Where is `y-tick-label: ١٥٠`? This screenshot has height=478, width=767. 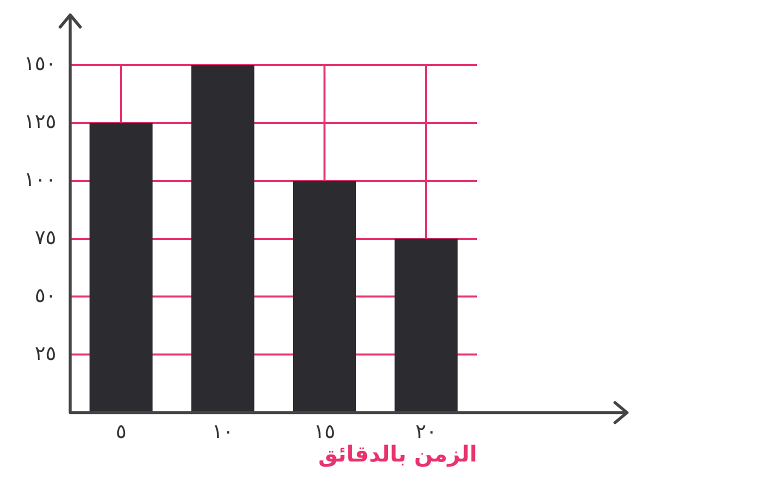 y-tick-label: ١٥٠ is located at coordinates (40, 63).